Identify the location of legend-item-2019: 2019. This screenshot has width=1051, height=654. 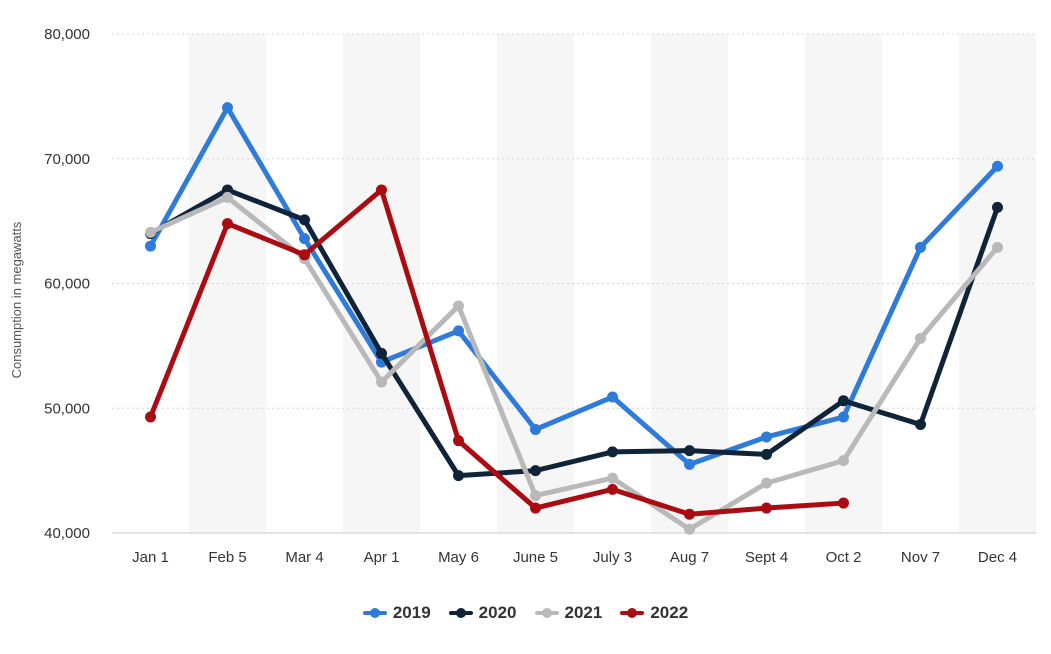
(396, 613).